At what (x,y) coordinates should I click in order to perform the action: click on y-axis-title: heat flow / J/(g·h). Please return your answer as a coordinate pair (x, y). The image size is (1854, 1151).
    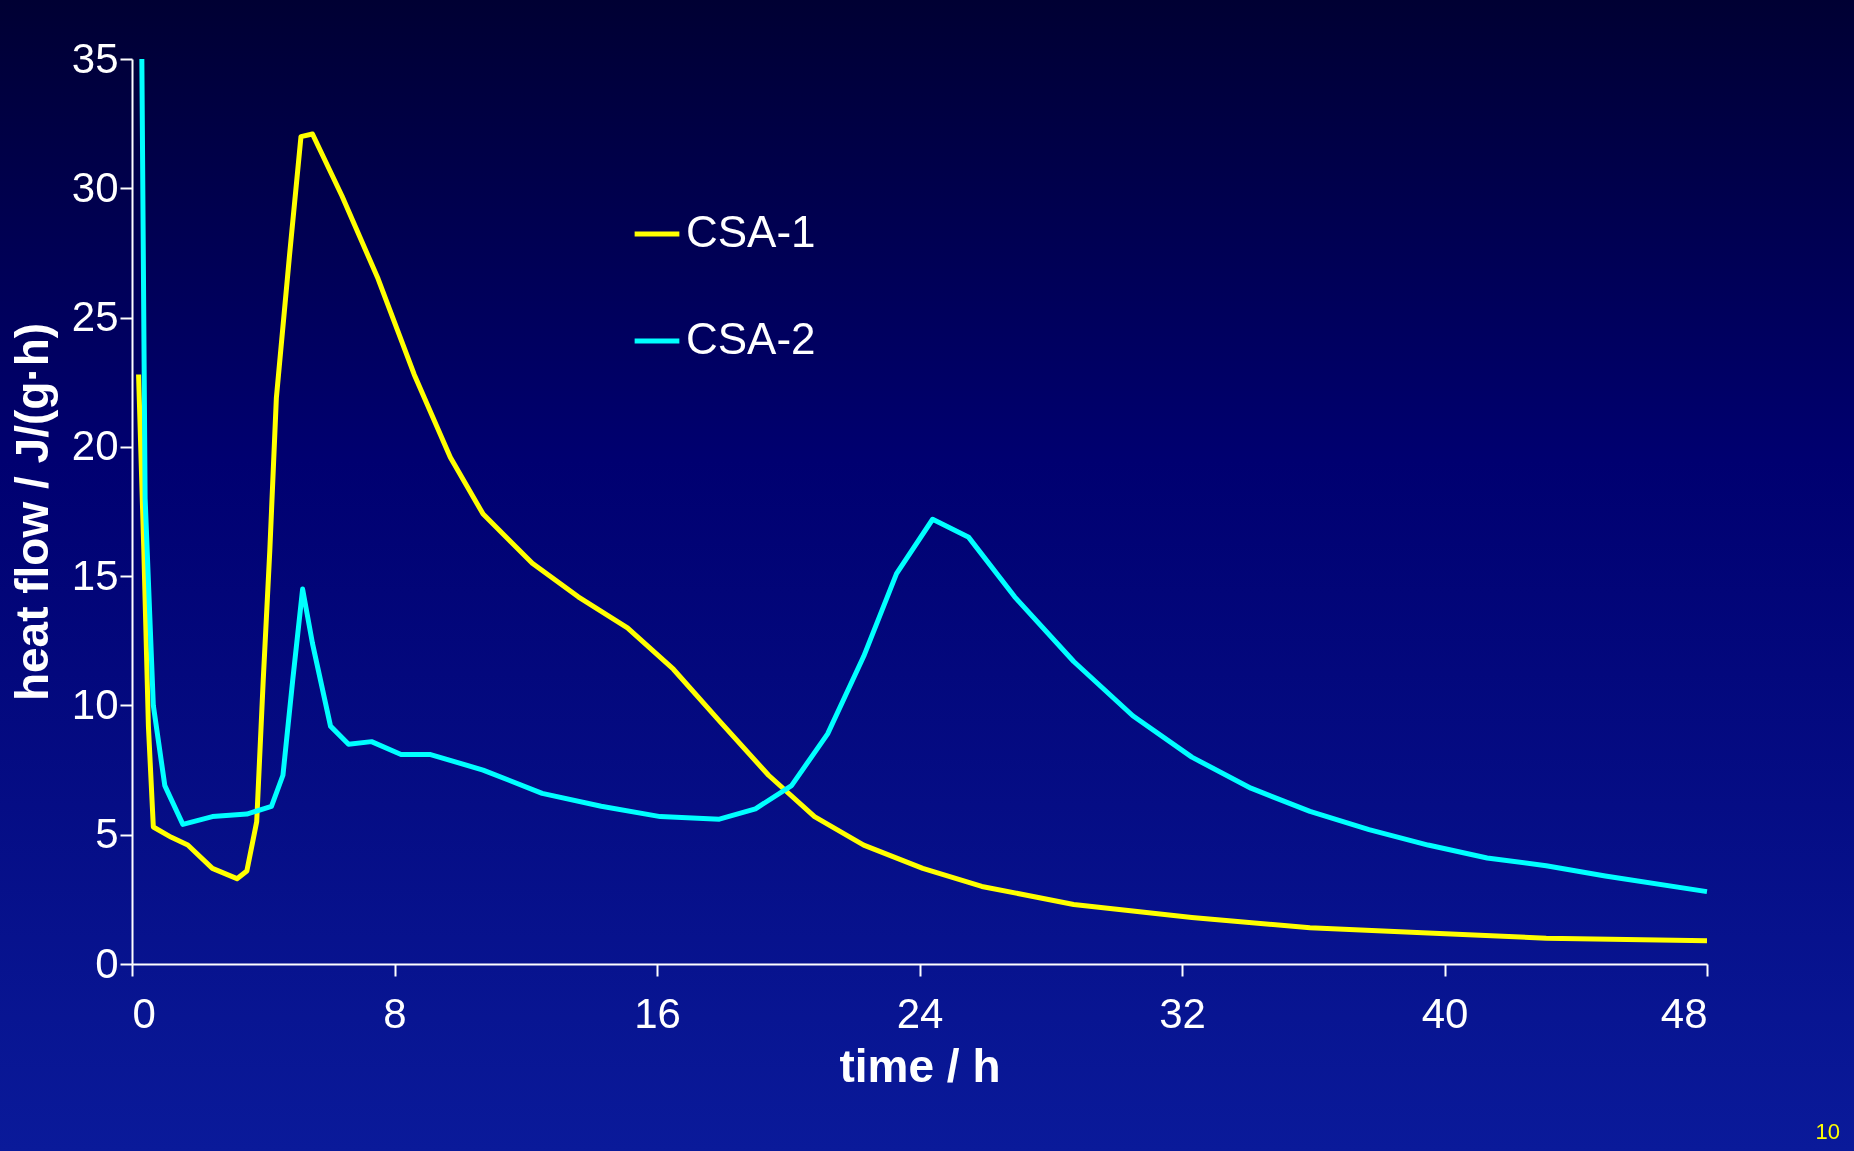
    Looking at the image, I should click on (31, 512).